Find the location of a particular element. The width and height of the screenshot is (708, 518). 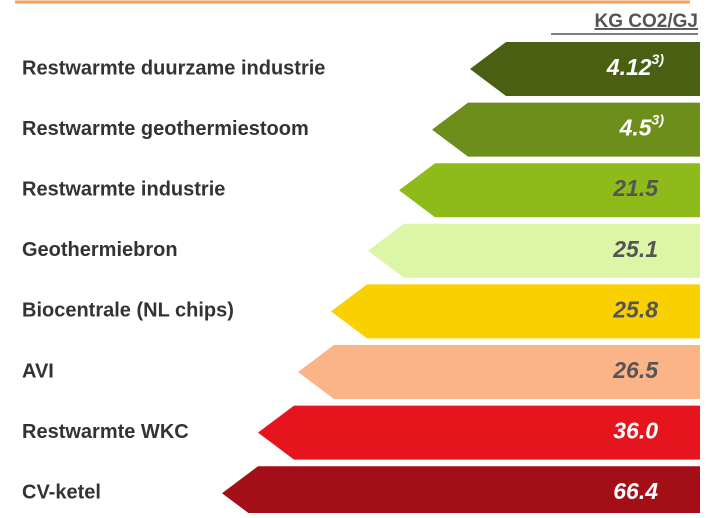

row-value: 21.5 is located at coordinates (635, 188).